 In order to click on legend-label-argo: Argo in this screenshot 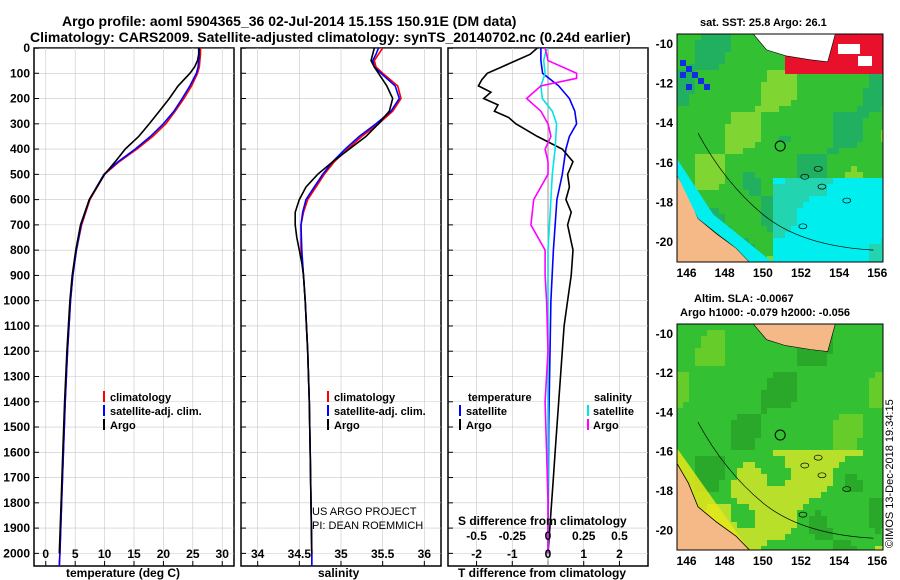, I will do `click(347, 426)`.